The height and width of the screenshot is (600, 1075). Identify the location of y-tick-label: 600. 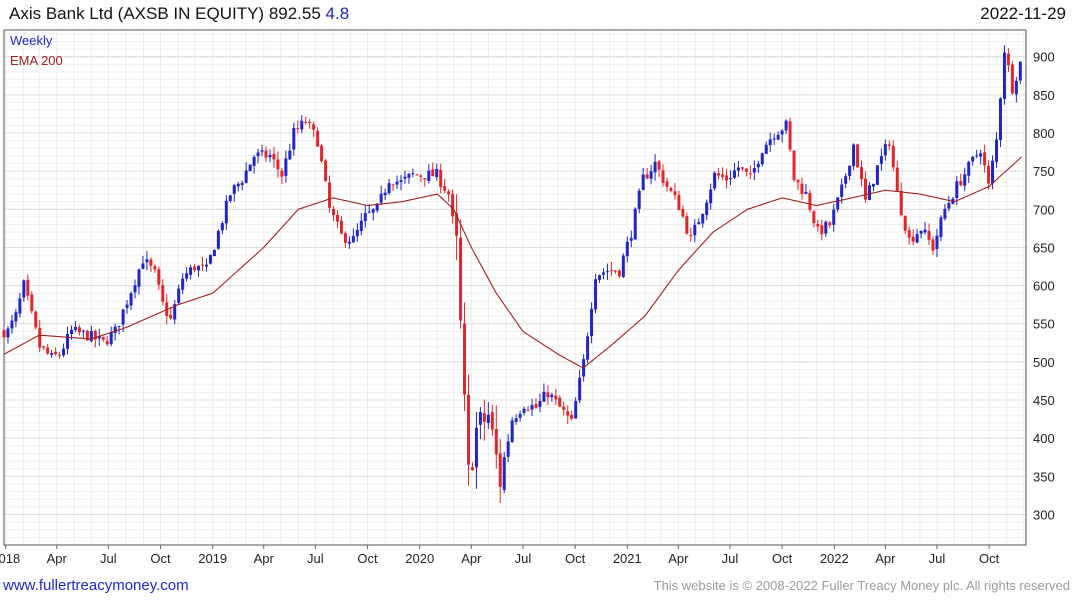
(1044, 286).